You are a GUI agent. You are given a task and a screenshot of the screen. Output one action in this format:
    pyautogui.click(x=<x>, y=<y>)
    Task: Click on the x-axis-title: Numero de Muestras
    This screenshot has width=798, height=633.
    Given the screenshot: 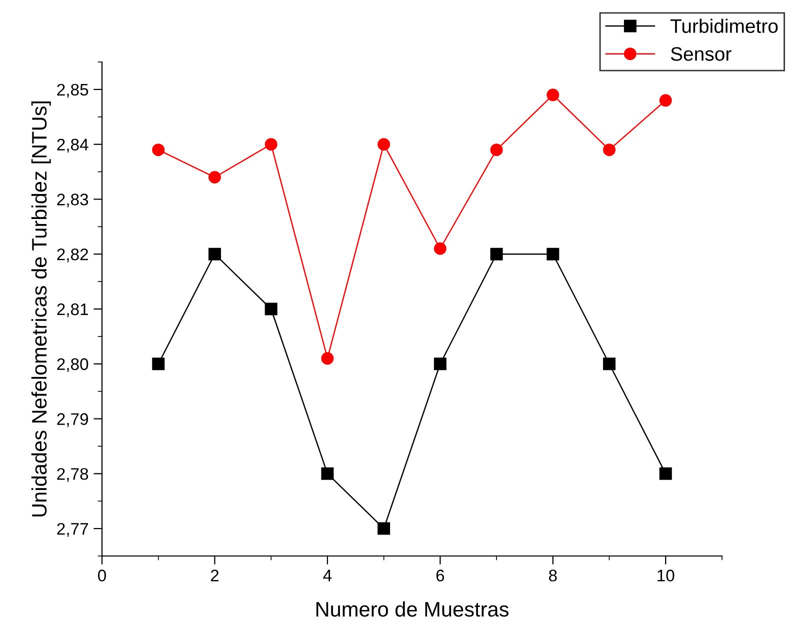 What is the action you would take?
    pyautogui.click(x=412, y=609)
    